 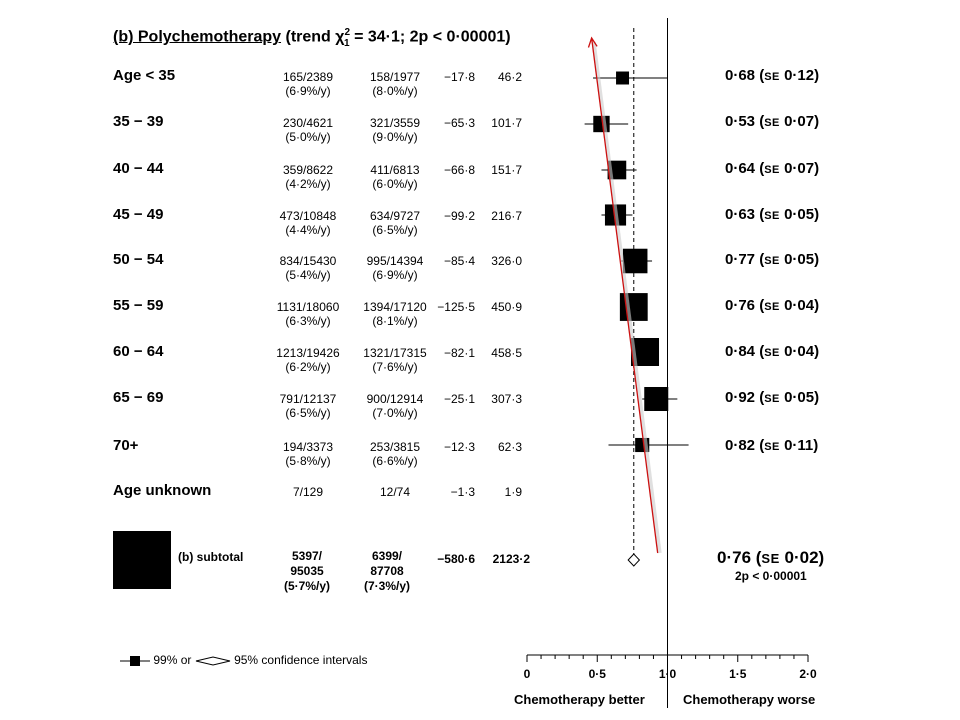 What do you see at coordinates (395, 413) in the screenshot?
I see `control-rate: (7·0%/y)` at bounding box center [395, 413].